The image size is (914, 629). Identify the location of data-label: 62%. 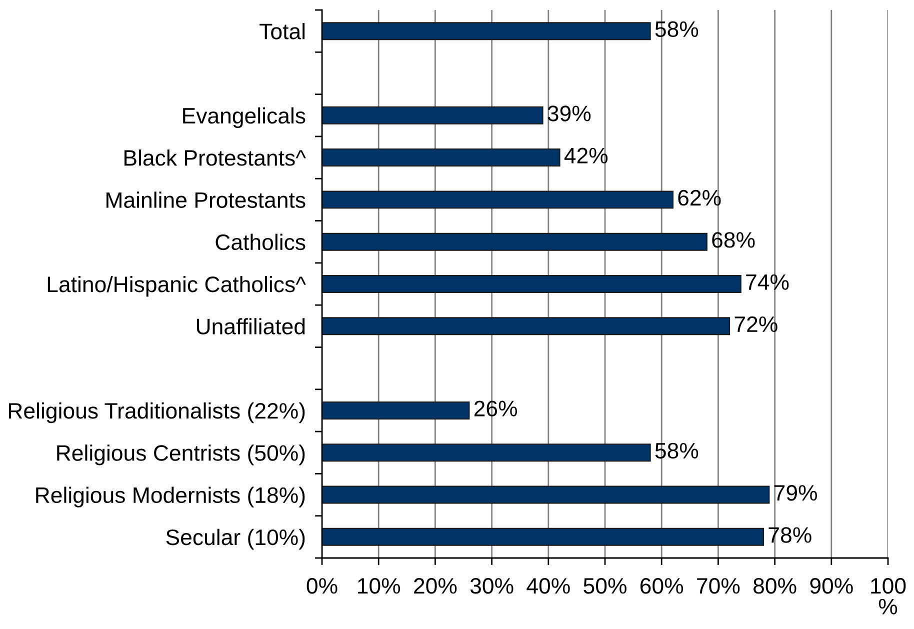
(699, 198).